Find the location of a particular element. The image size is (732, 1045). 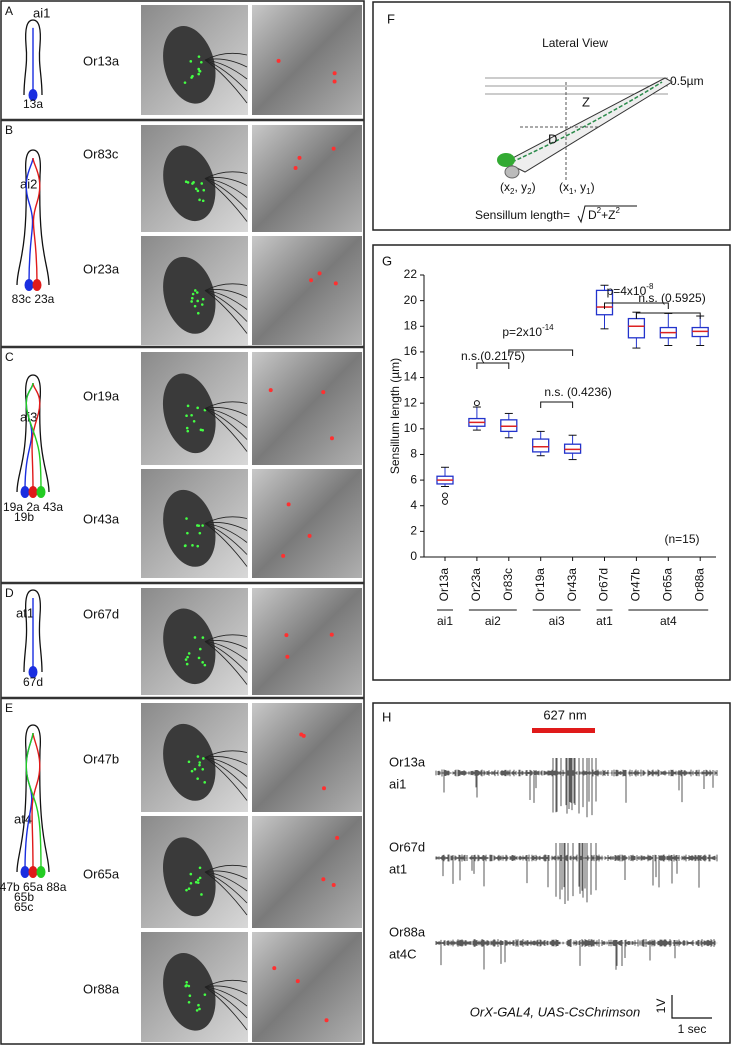

sqrt-sign is located at coordinates (607, 214).